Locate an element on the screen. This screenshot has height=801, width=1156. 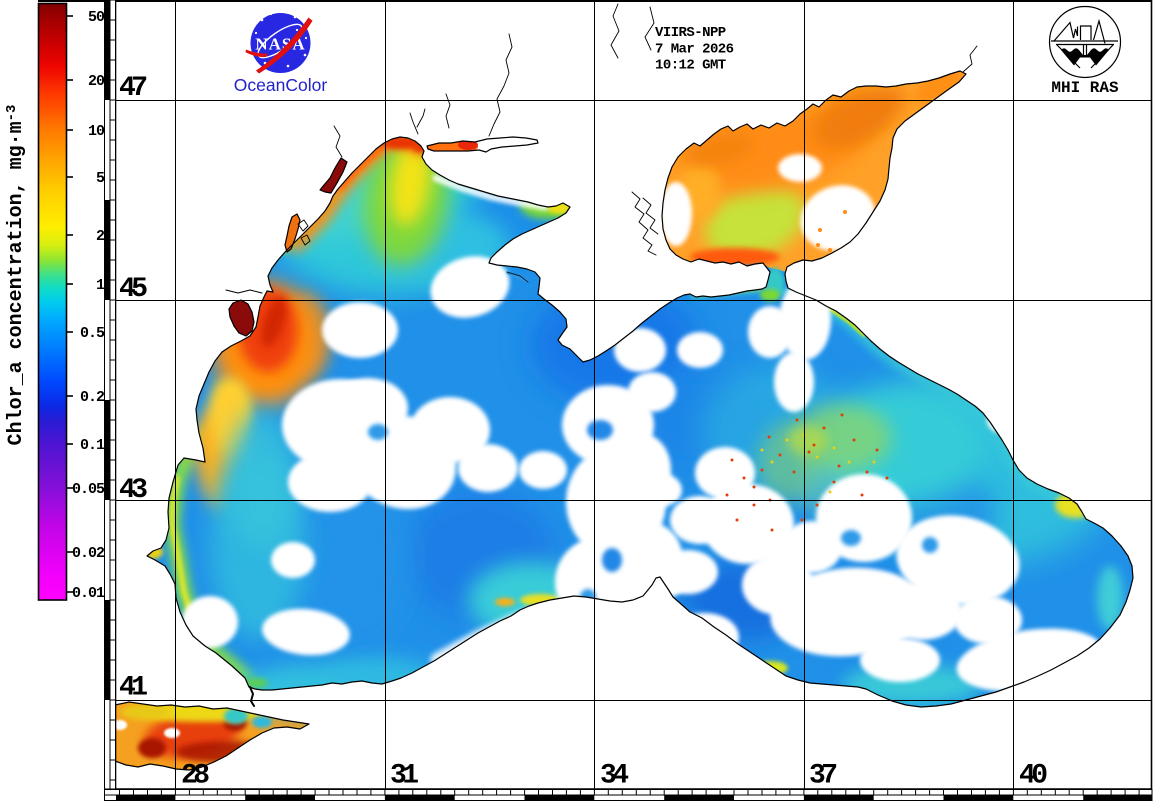
svg-text: 10:12 GMT is located at coordinates (690, 66).